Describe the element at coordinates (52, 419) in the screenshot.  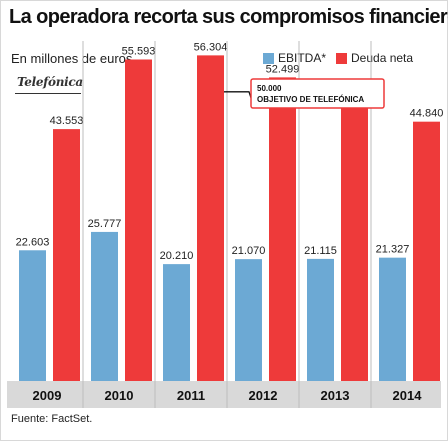
I see `source-note: Fuente: FactSet.` at that location.